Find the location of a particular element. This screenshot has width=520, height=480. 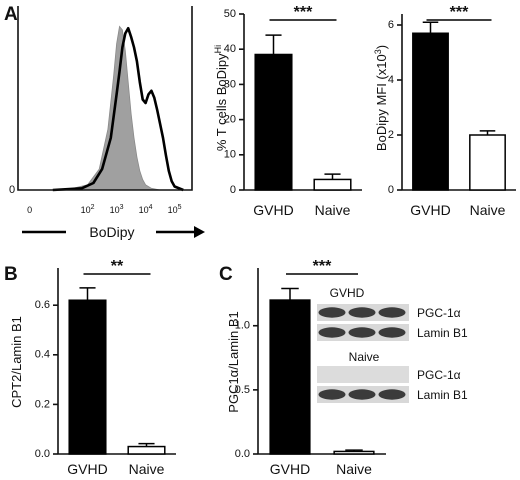

histogram-x-tick-labels: 0 10² 10³ 10⁴ 10⁵ is located at coordinates (104, 209).